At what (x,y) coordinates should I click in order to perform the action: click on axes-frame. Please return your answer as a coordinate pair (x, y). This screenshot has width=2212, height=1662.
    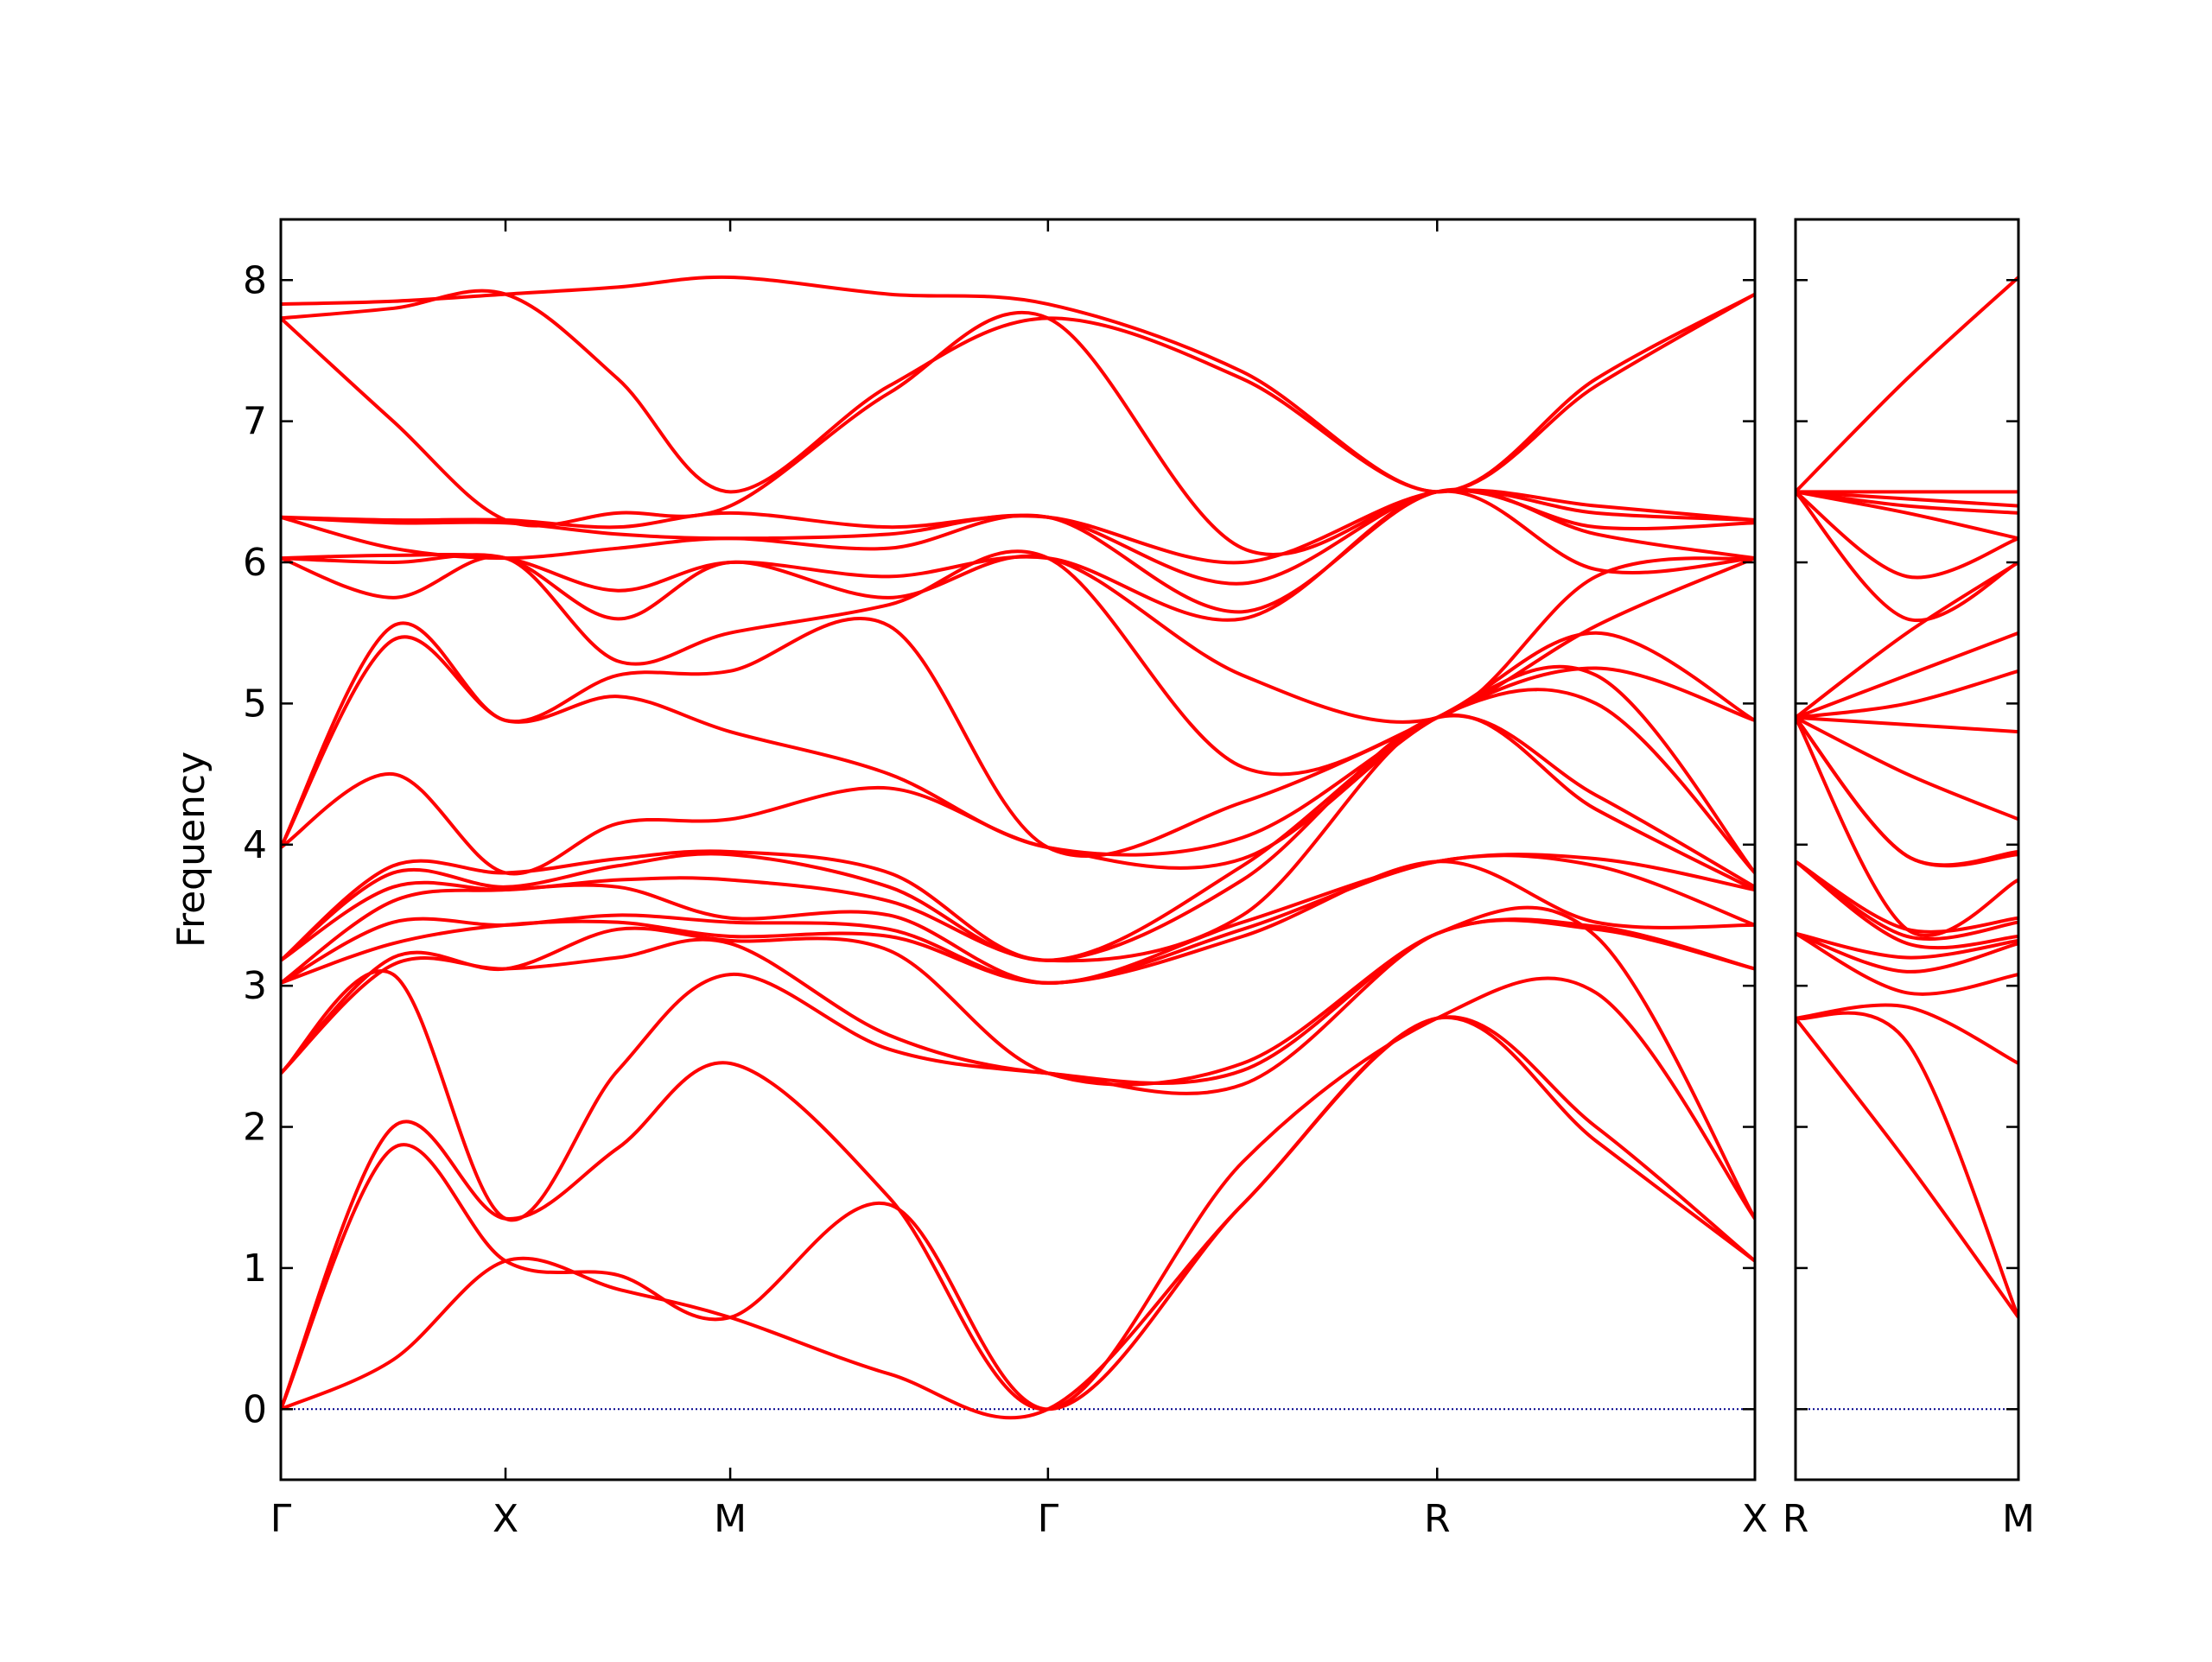
    Looking at the image, I should click on (1907, 849).